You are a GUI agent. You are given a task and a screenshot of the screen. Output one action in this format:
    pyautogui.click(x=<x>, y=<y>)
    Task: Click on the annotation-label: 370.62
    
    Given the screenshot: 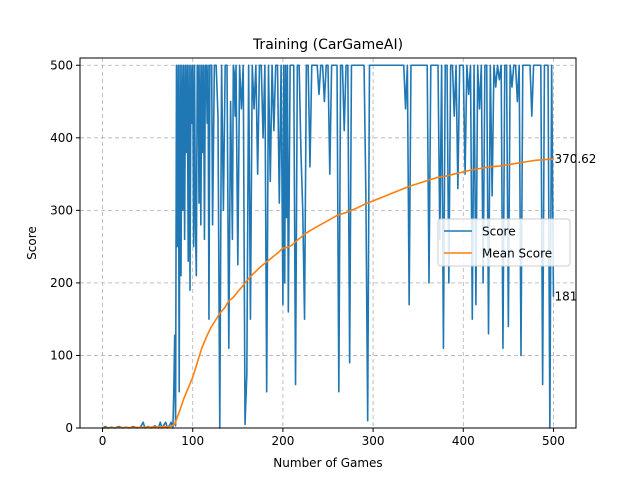 What is the action you would take?
    pyautogui.click(x=575, y=159)
    